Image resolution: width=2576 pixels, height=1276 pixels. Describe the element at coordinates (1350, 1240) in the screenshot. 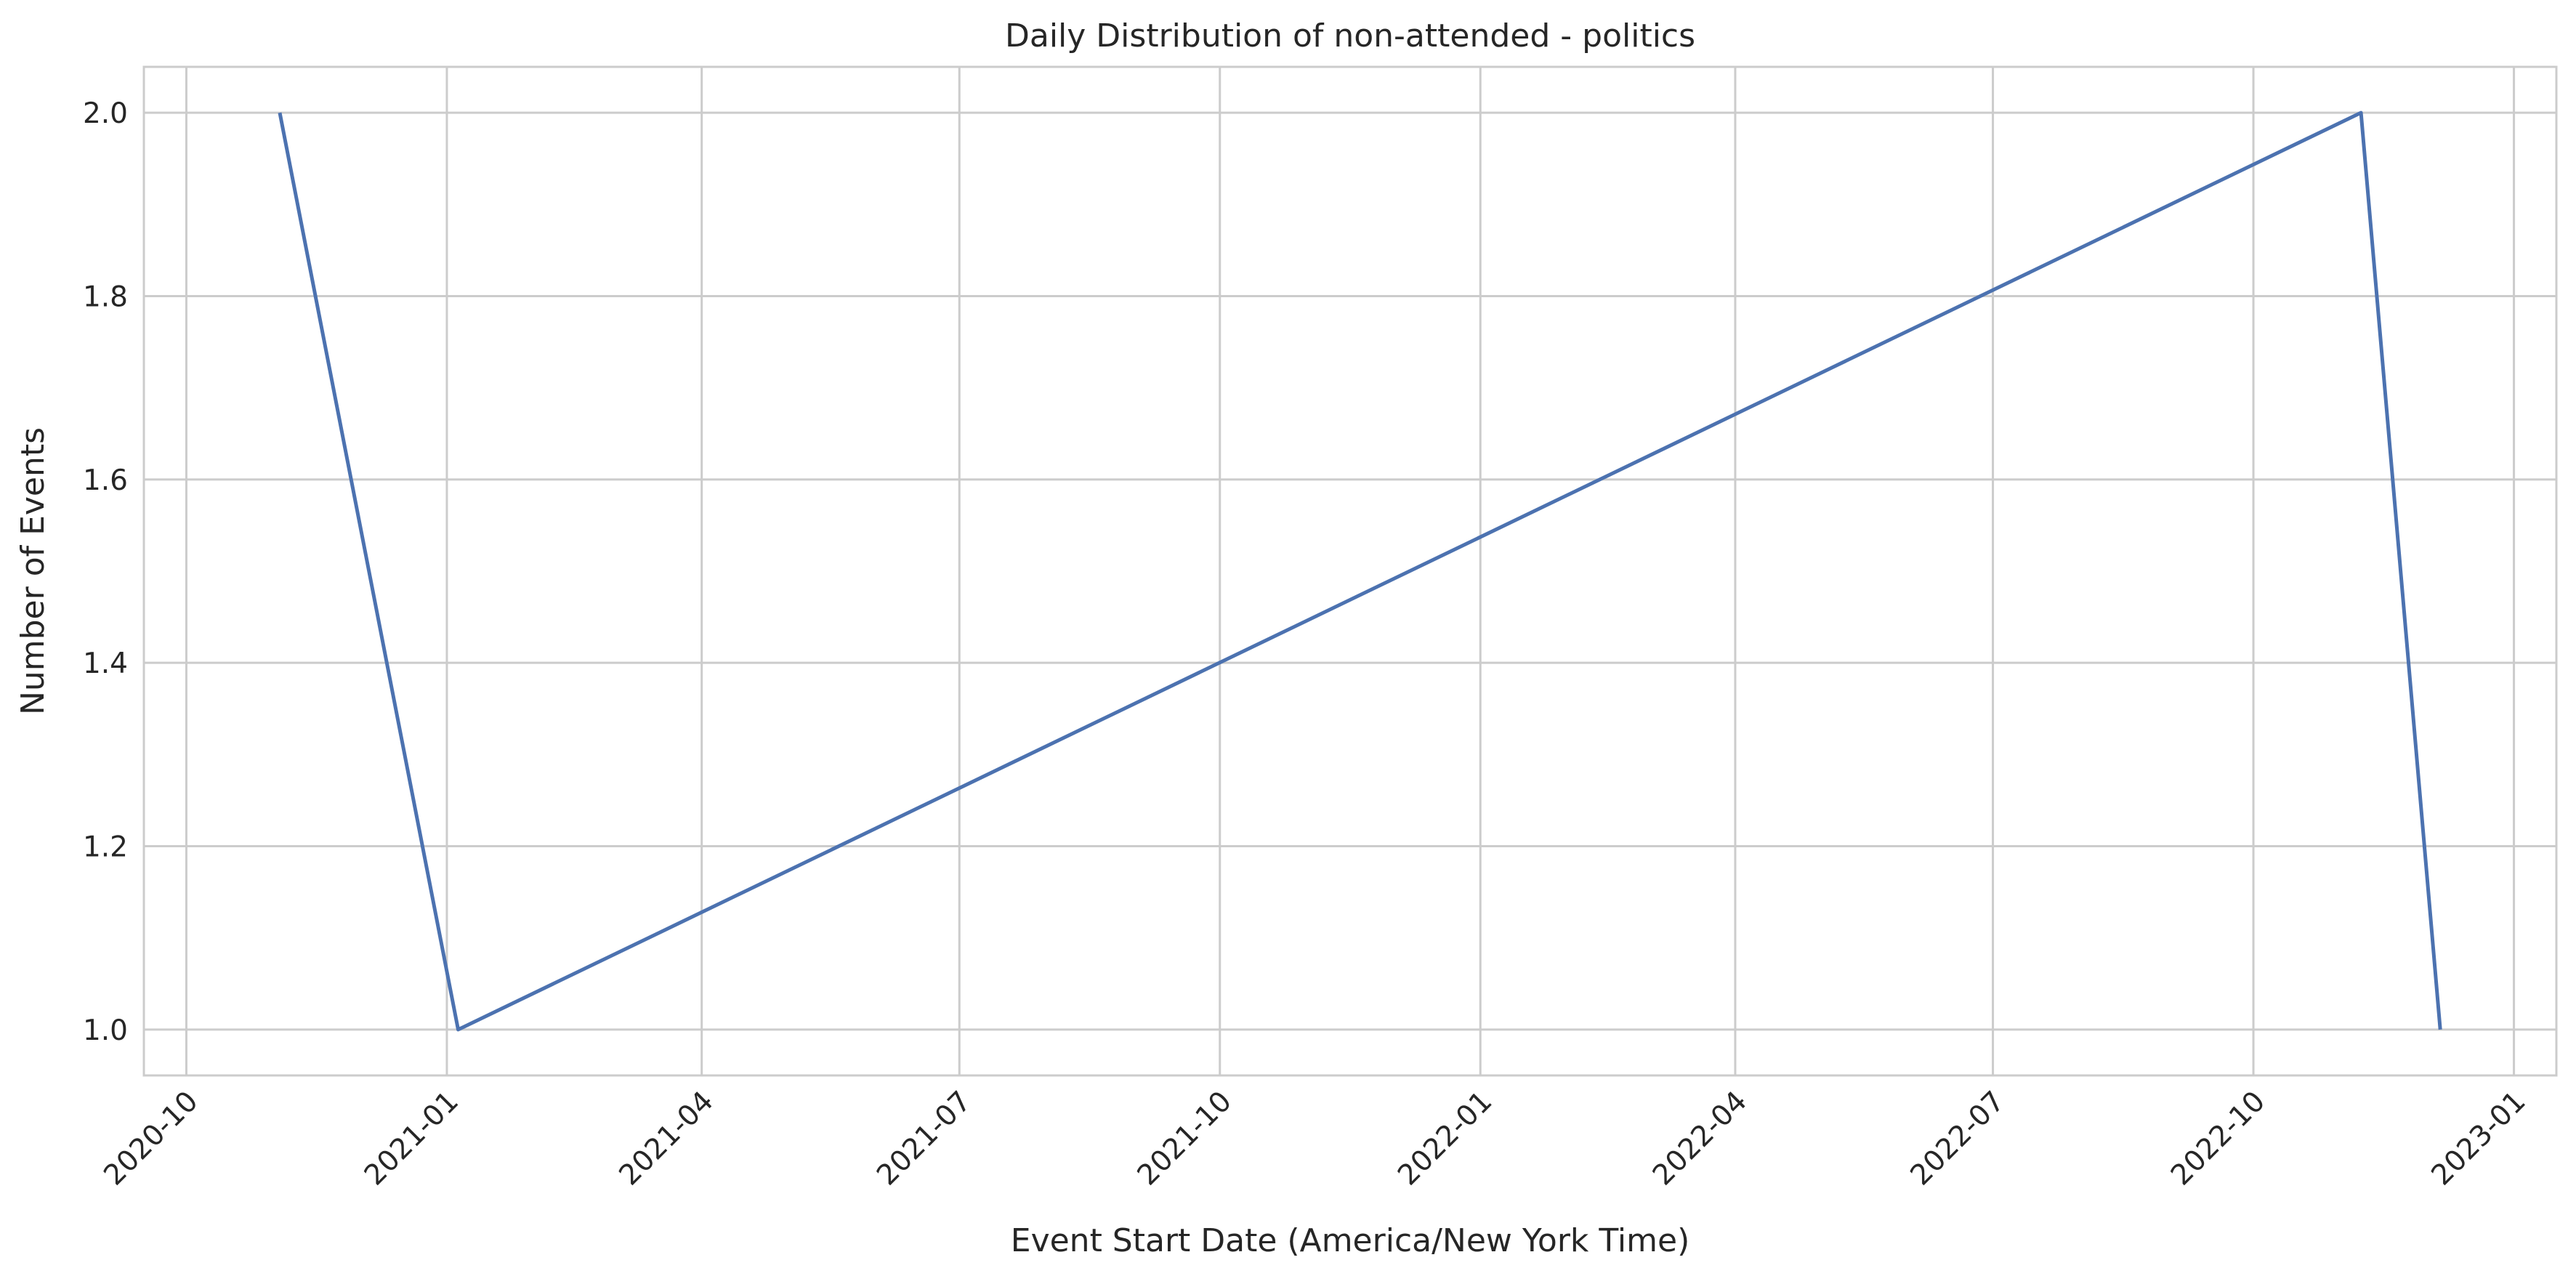

I see `x-axis-label: Event Start Date (America/New York Time)` at that location.